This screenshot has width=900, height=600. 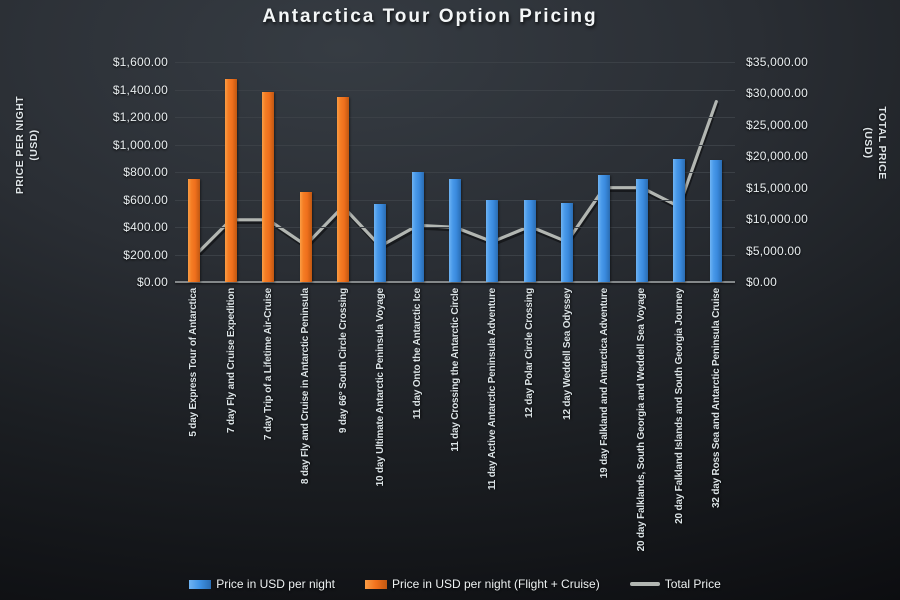 What do you see at coordinates (762, 282) in the screenshot?
I see `right-axis-tick-label: $0.00` at bounding box center [762, 282].